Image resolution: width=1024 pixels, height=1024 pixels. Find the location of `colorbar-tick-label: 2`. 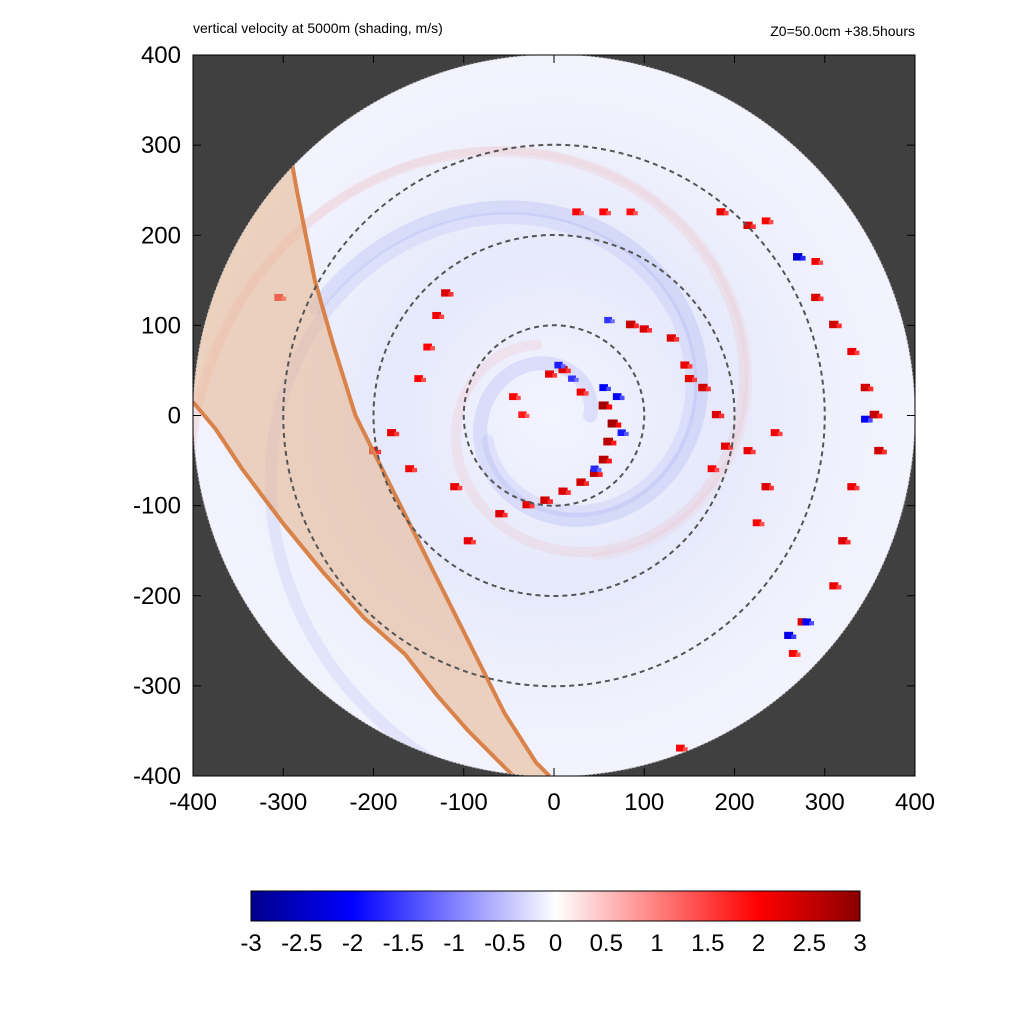

colorbar-tick-label: 2 is located at coordinates (758, 943).